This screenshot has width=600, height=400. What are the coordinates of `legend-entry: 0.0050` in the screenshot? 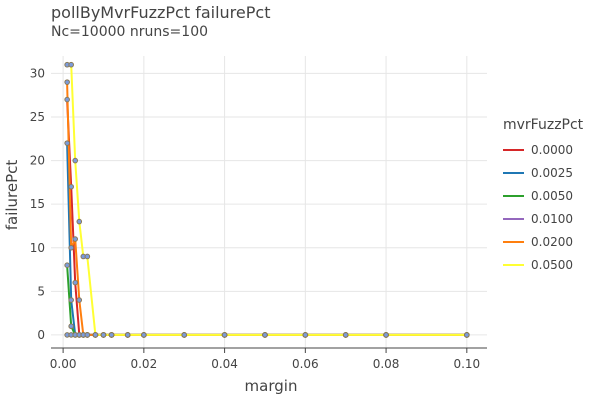 It's located at (552, 196).